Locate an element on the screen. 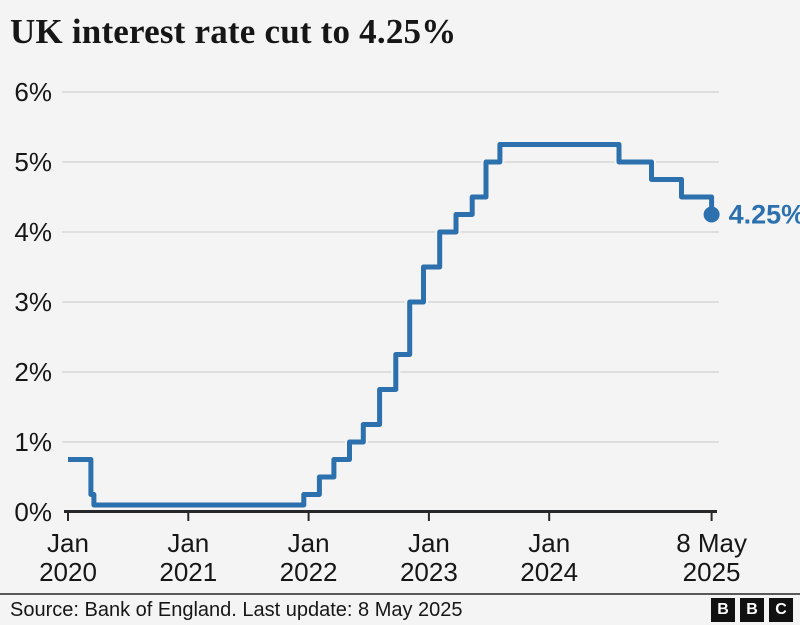 The height and width of the screenshot is (625, 800). x-axis-label: Jan 2022 is located at coordinates (309, 557).